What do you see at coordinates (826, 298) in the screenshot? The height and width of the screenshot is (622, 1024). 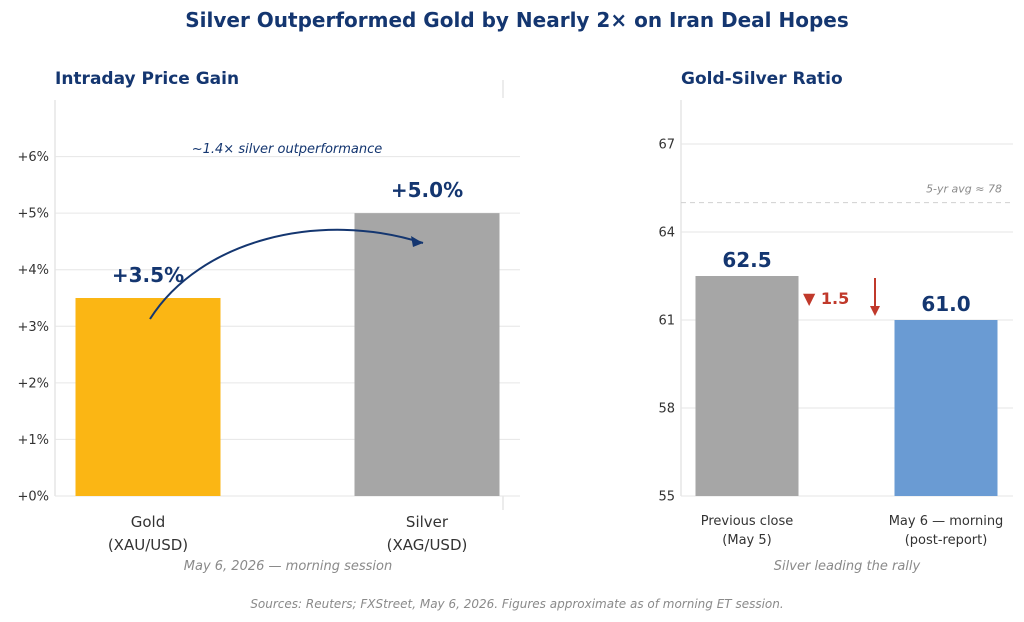 I see `ratio-change-label: ▼ 1.5` at bounding box center [826, 298].